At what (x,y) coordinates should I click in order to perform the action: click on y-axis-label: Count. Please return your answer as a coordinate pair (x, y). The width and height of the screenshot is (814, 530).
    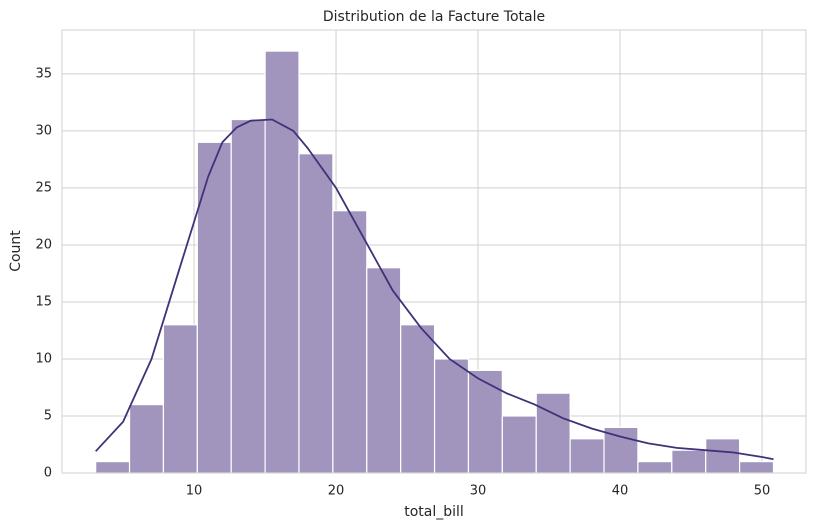
    Looking at the image, I should click on (16, 251).